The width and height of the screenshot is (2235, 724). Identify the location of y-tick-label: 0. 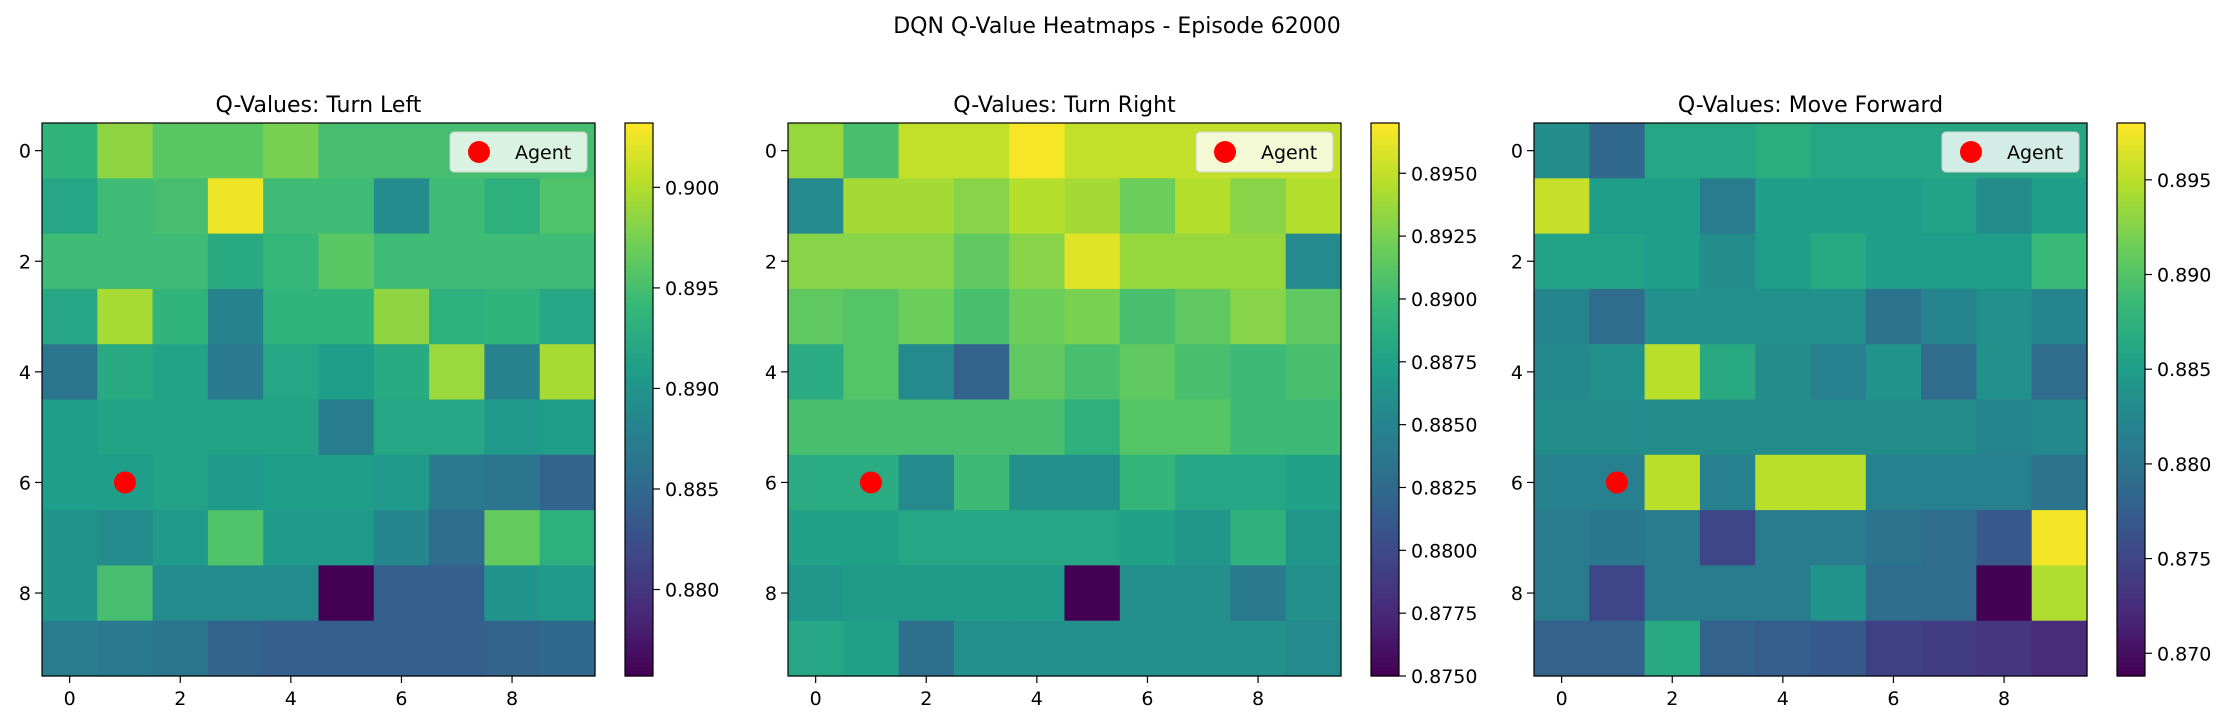
(25, 152).